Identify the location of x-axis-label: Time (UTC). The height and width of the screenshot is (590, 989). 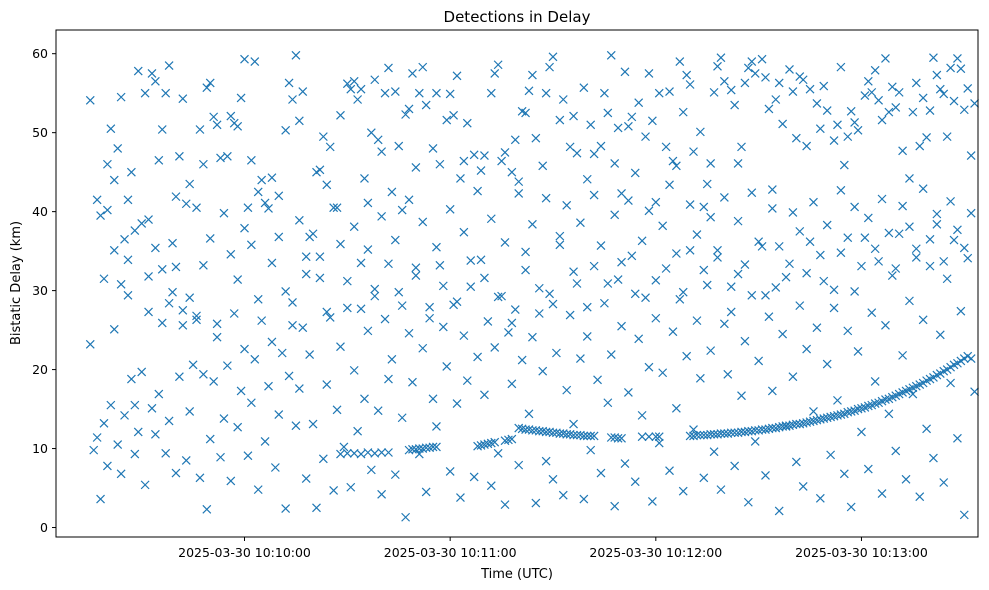
(516, 574).